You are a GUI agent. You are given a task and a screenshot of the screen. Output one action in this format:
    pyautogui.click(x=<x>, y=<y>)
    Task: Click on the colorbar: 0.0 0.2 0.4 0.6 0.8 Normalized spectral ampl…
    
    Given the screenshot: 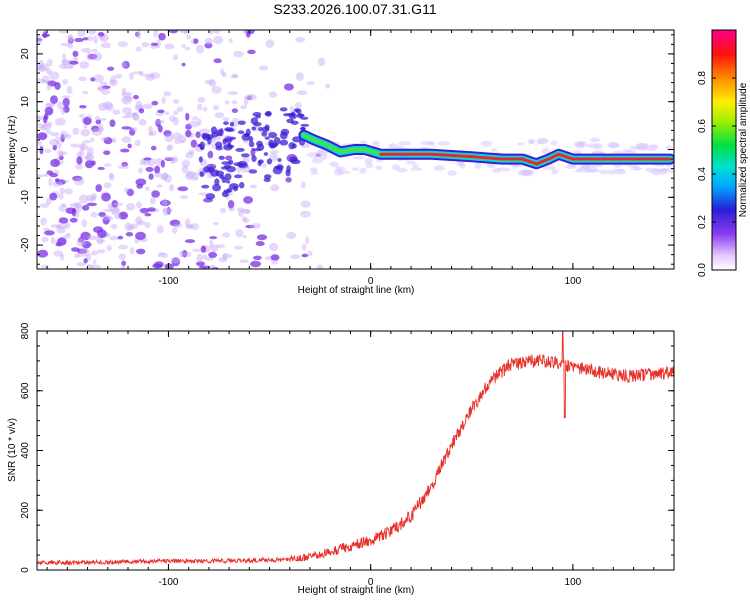 What is the action you would take?
    pyautogui.click(x=723, y=153)
    